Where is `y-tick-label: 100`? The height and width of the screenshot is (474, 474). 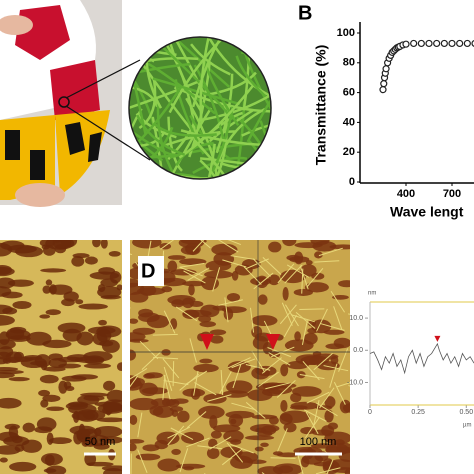 y-tick-label: 100 is located at coordinates (346, 33).